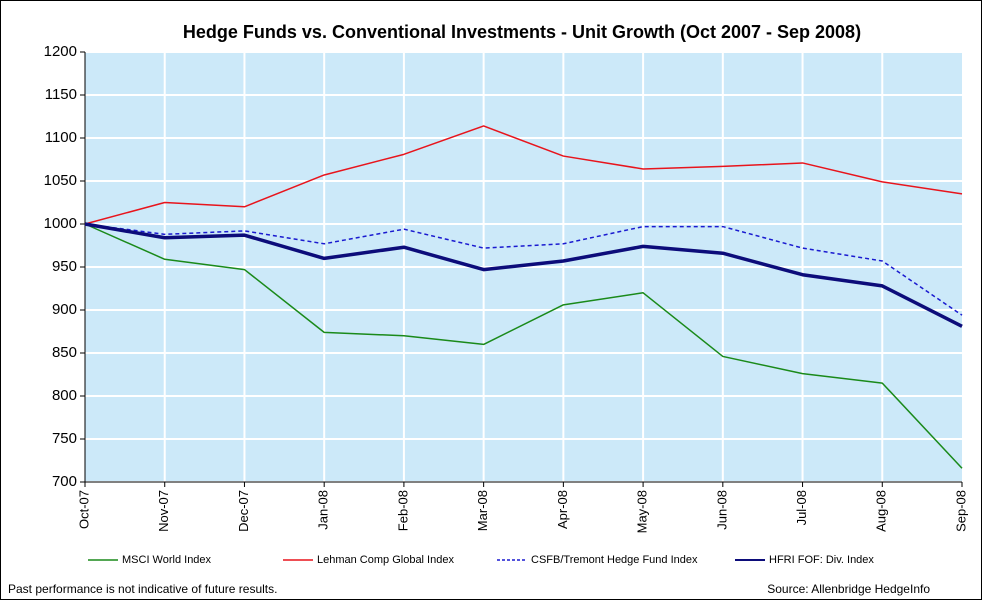  I want to click on y-tick-label: 850, so click(64, 352).